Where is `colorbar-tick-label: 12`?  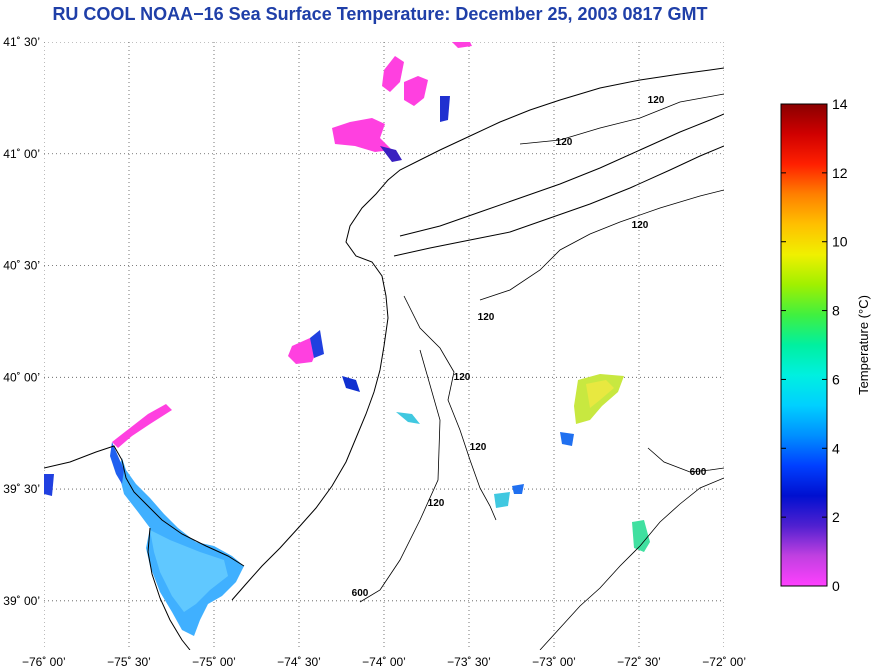
colorbar-tick-label: 12 is located at coordinates (840, 173).